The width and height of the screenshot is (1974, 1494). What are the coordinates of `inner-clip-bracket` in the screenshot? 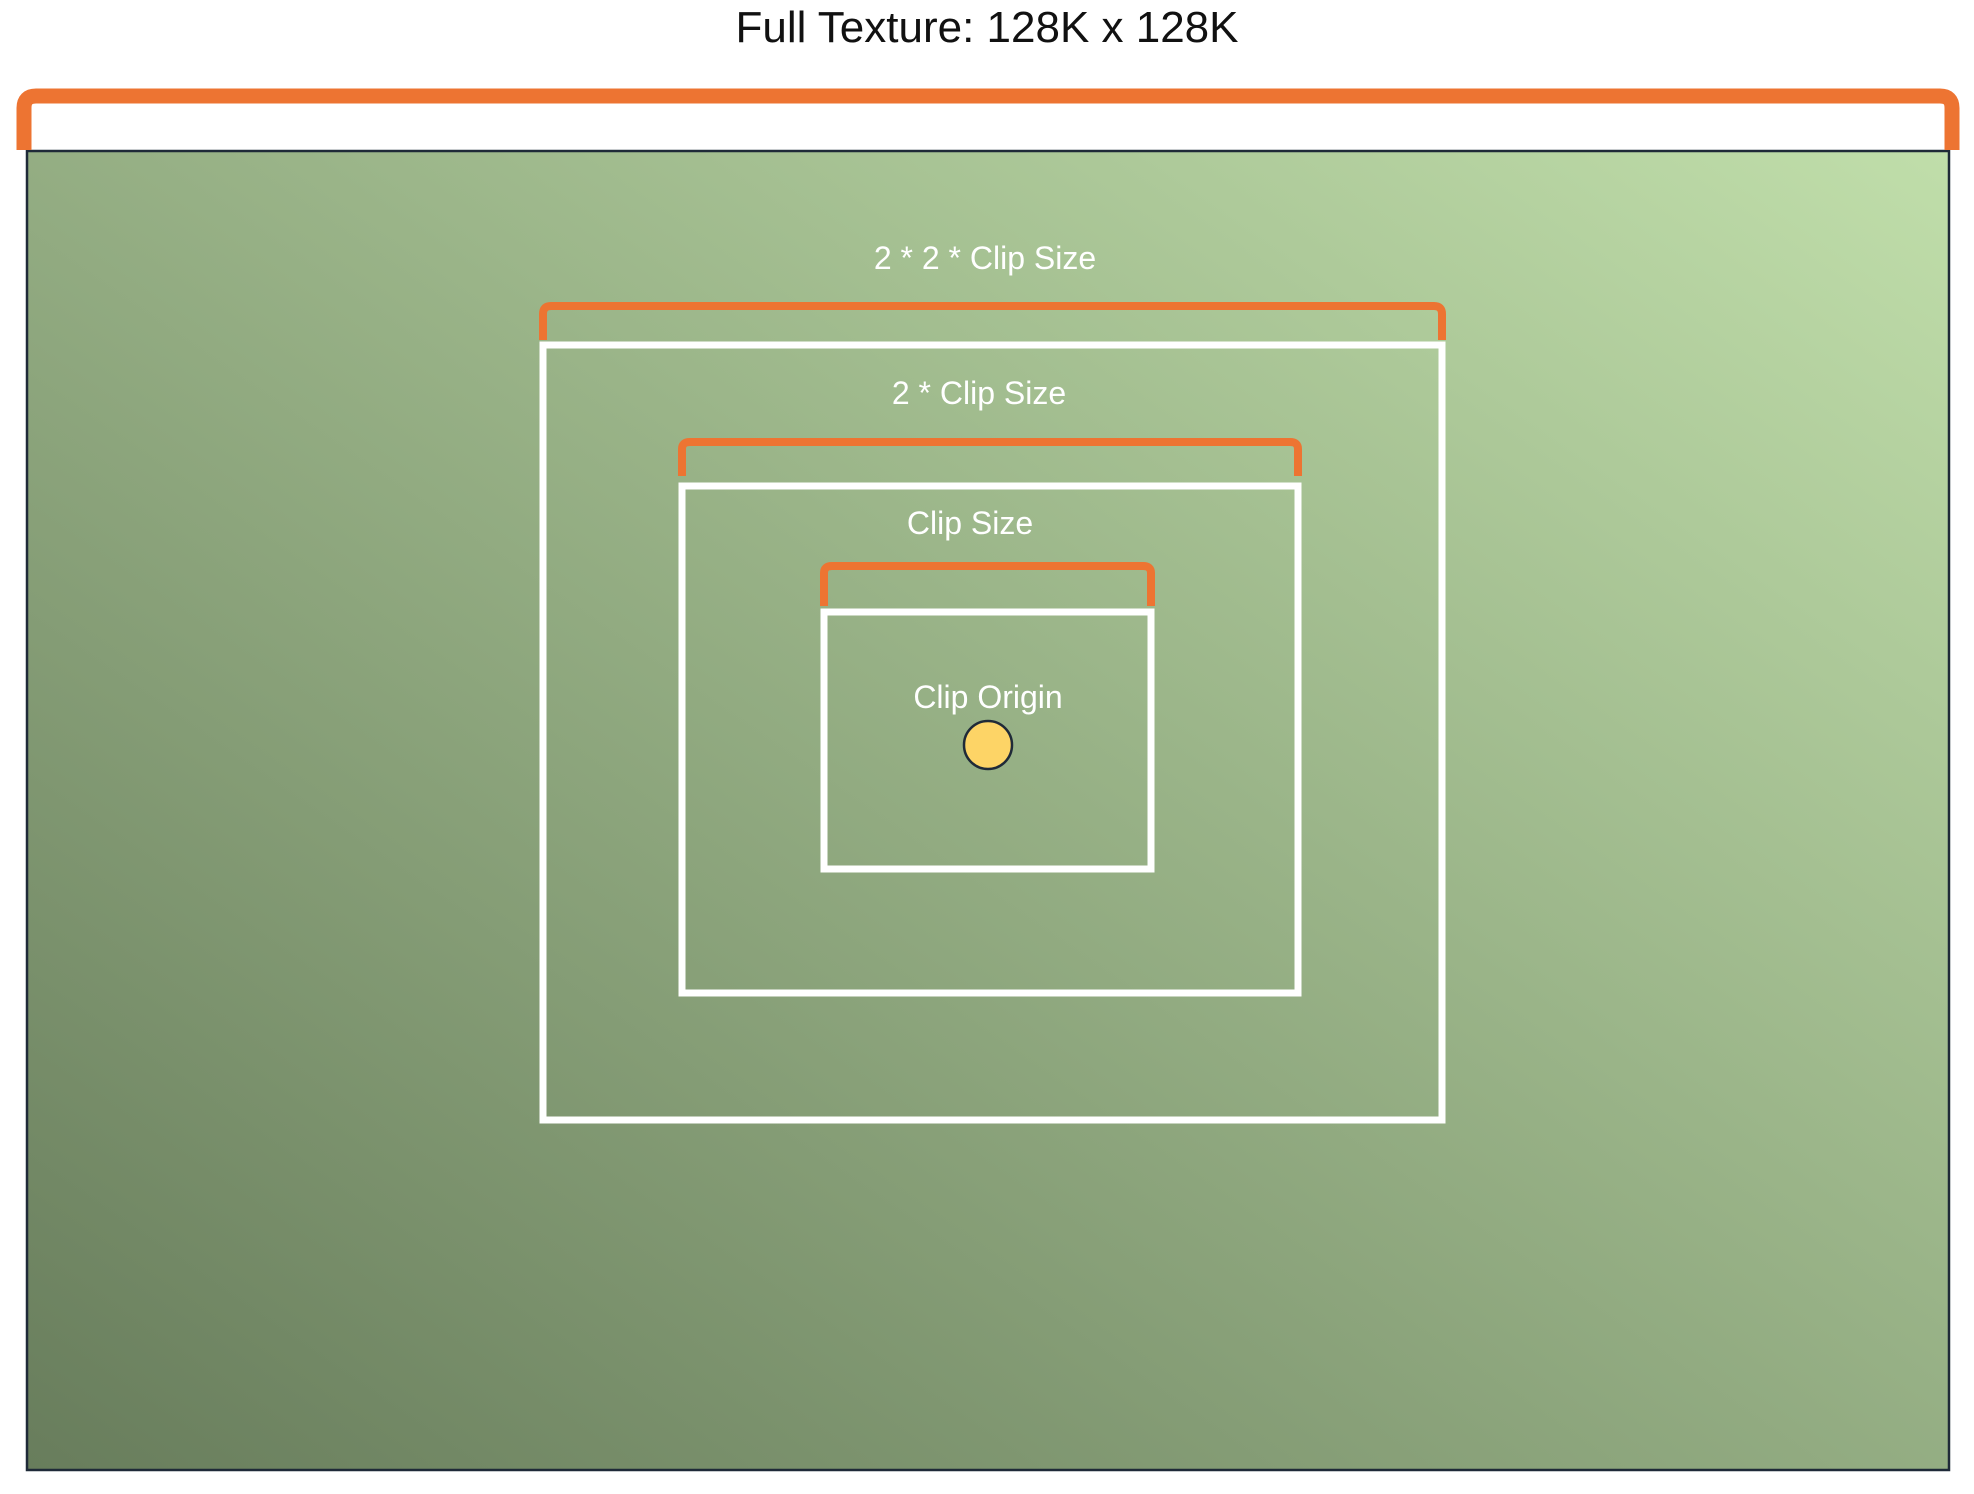 It's located at (987, 584).